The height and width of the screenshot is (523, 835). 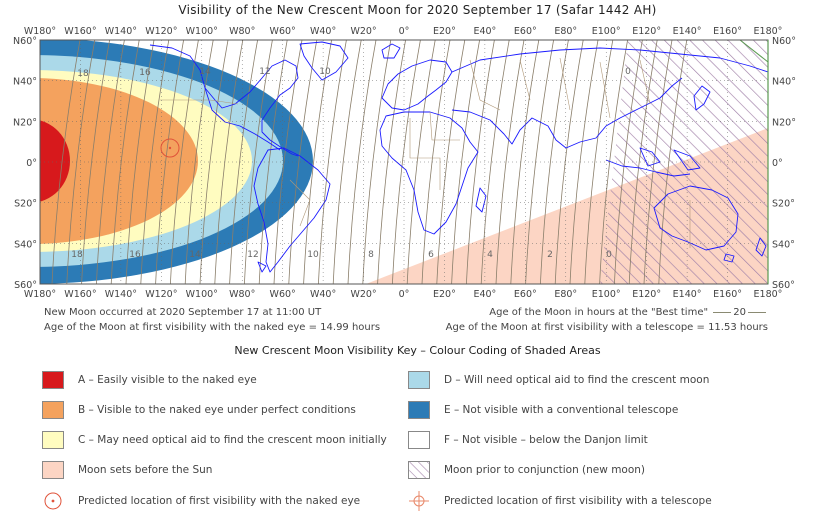 What do you see at coordinates (25, 204) in the screenshot?
I see `lat-label-left: S20°` at bounding box center [25, 204].